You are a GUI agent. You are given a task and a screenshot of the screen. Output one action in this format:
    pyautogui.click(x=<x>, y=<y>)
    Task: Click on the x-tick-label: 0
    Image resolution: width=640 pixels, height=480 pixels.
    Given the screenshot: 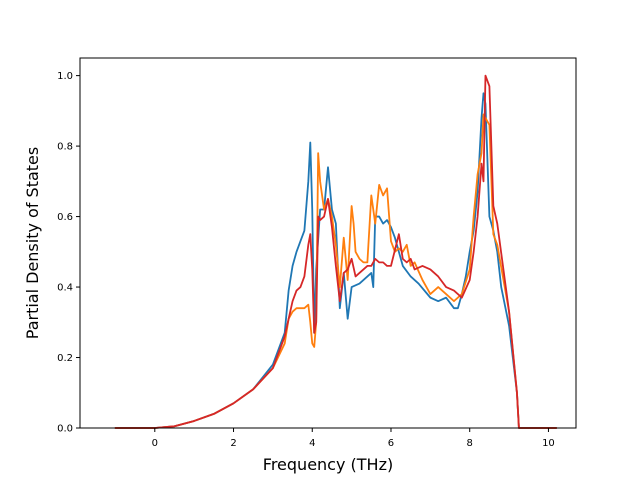 What is the action you would take?
    pyautogui.click(x=155, y=443)
    